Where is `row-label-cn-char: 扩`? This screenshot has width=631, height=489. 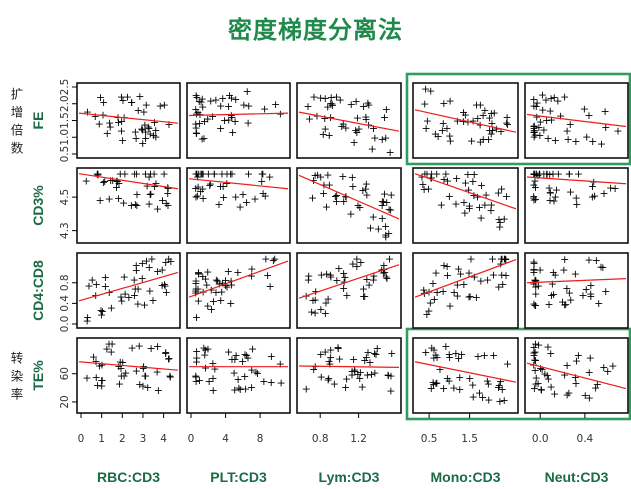
row-label-cn-char: 扩 is located at coordinates (17, 94).